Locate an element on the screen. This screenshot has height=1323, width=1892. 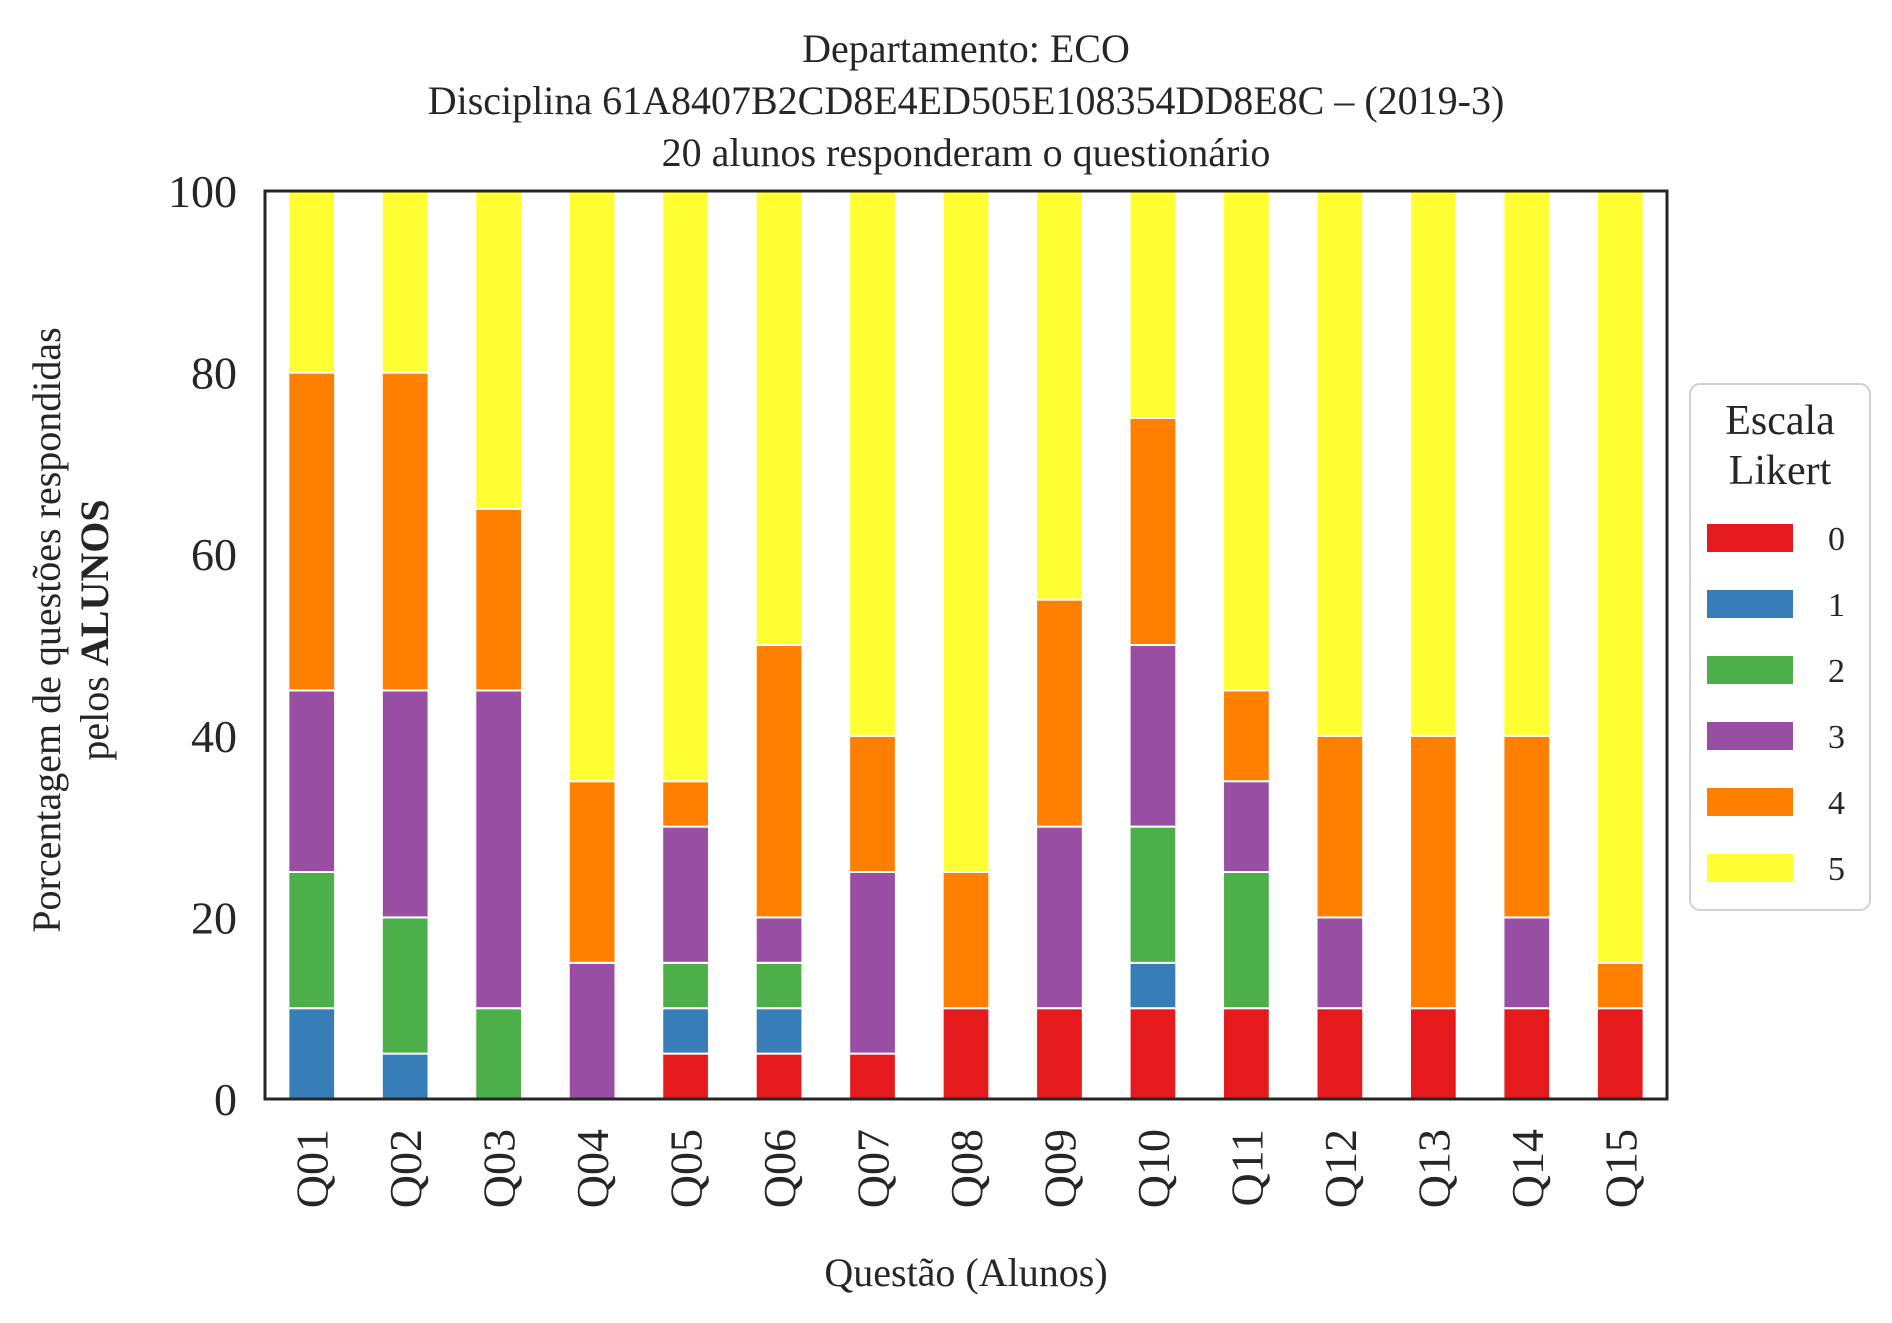
legend-box is located at coordinates (1780, 647).